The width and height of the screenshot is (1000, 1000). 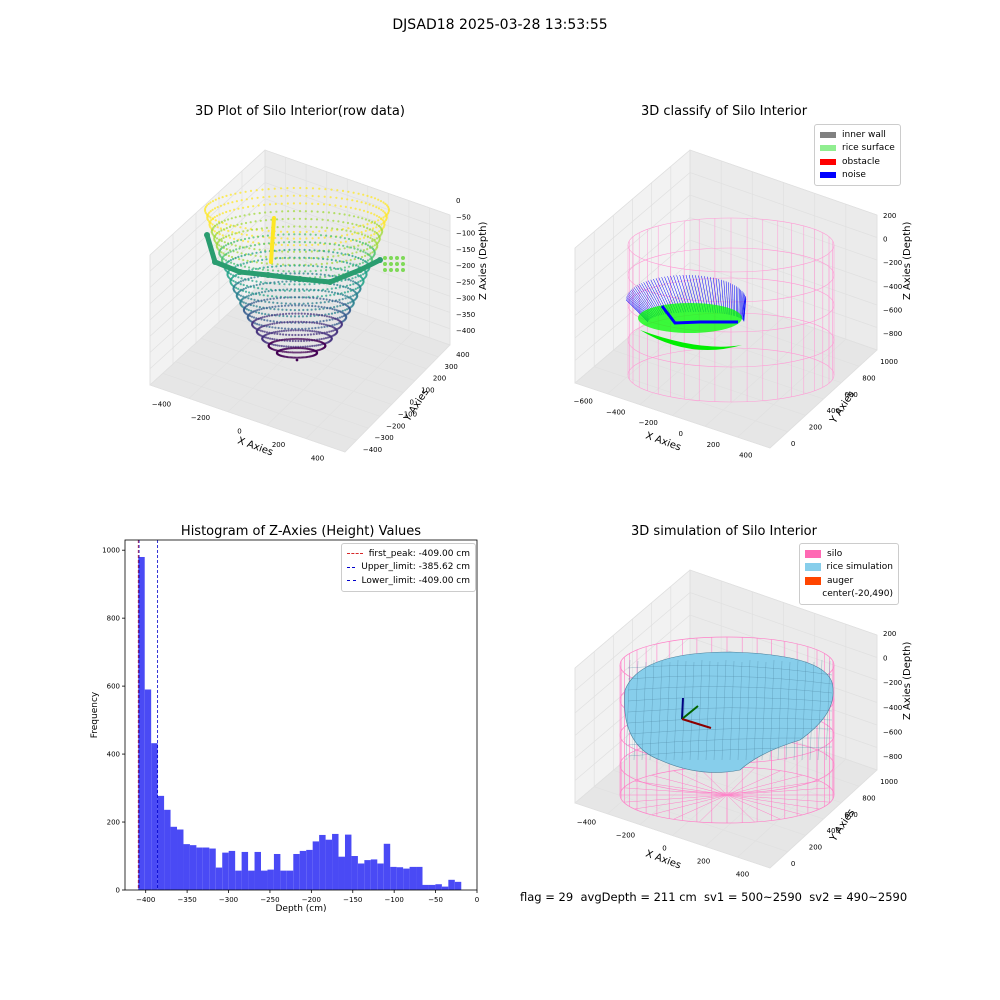 I want to click on panel4-ylabel: Y Axies, so click(x=842, y=825).